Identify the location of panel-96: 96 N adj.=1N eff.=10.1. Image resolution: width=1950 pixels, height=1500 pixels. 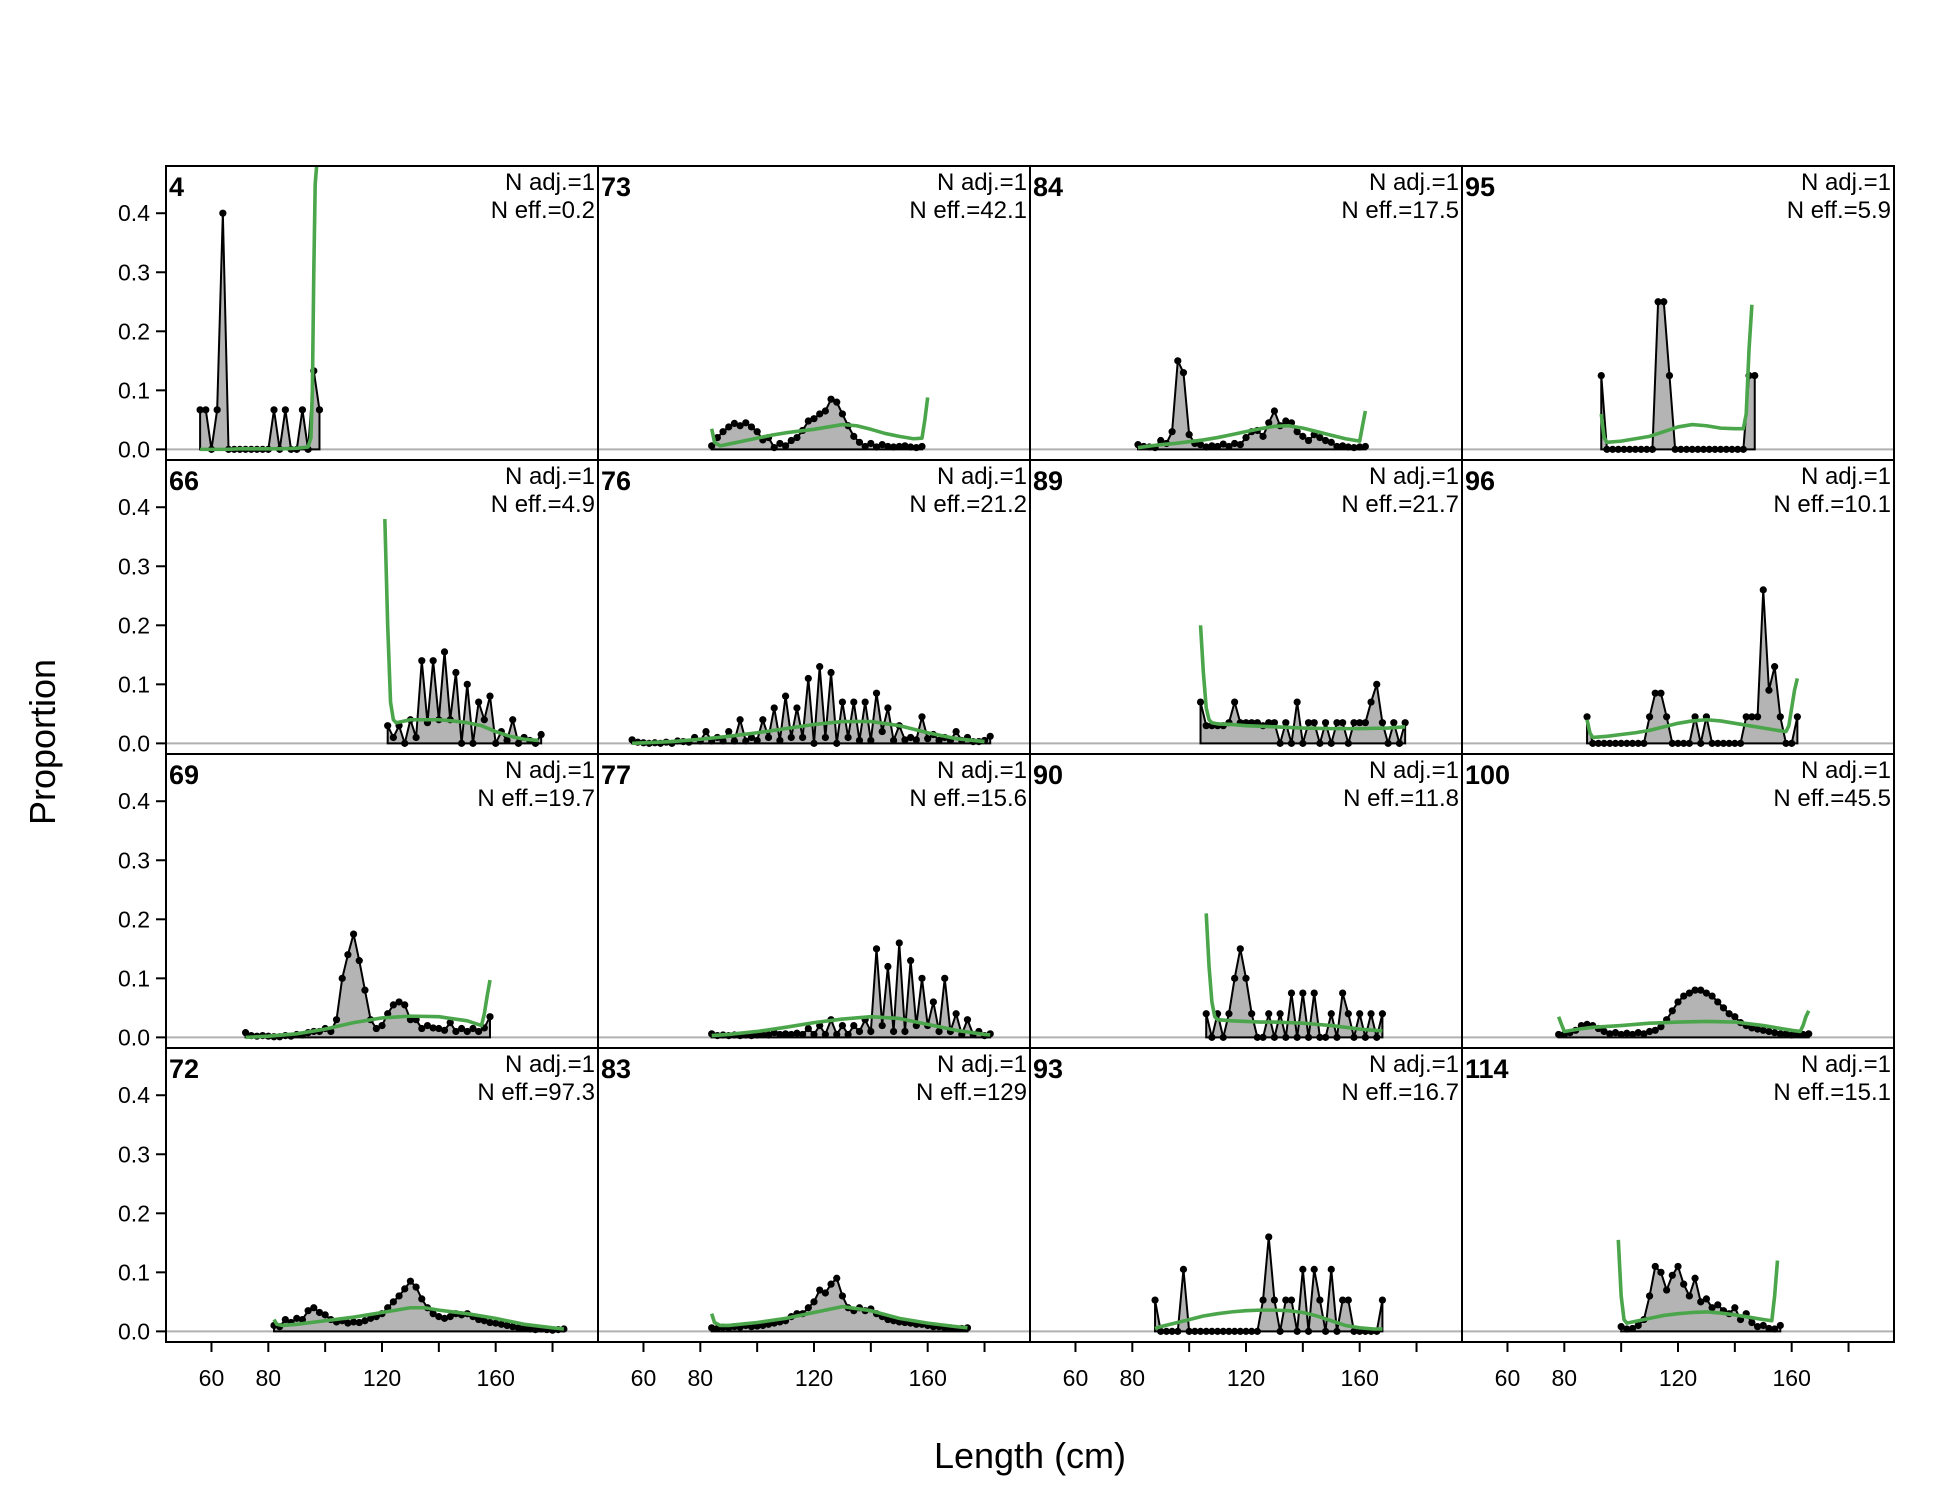
(1678, 607).